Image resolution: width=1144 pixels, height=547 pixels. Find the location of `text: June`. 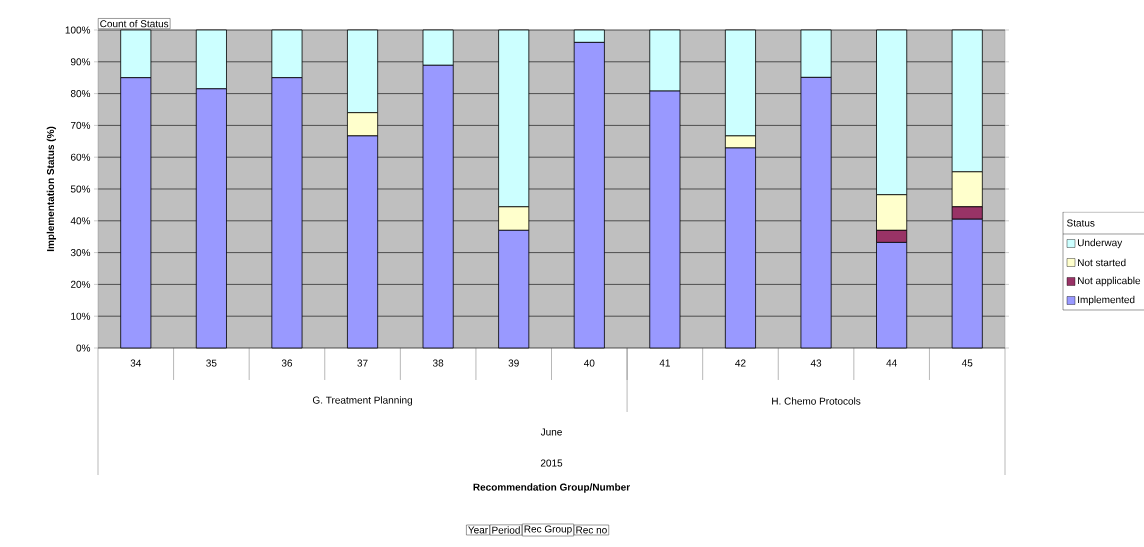

text: June is located at coordinates (551, 432).